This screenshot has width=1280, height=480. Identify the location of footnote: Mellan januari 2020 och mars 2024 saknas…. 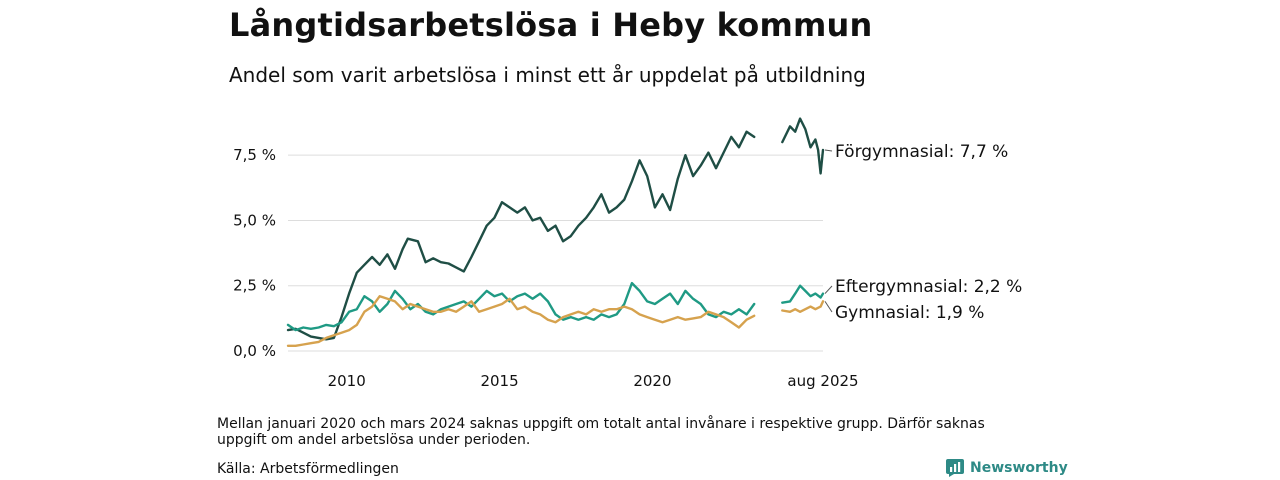
(601, 432).